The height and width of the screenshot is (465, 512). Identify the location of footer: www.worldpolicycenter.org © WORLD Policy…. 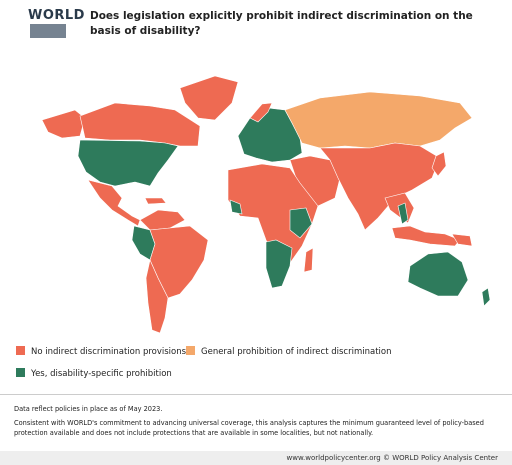
(256, 458).